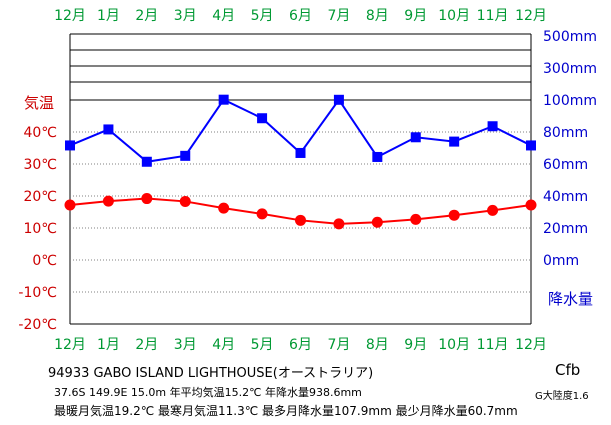 The height and width of the screenshot is (425, 611). What do you see at coordinates (415, 345) in the screenshot?
I see `month-label-bottom: 9月` at bounding box center [415, 345].